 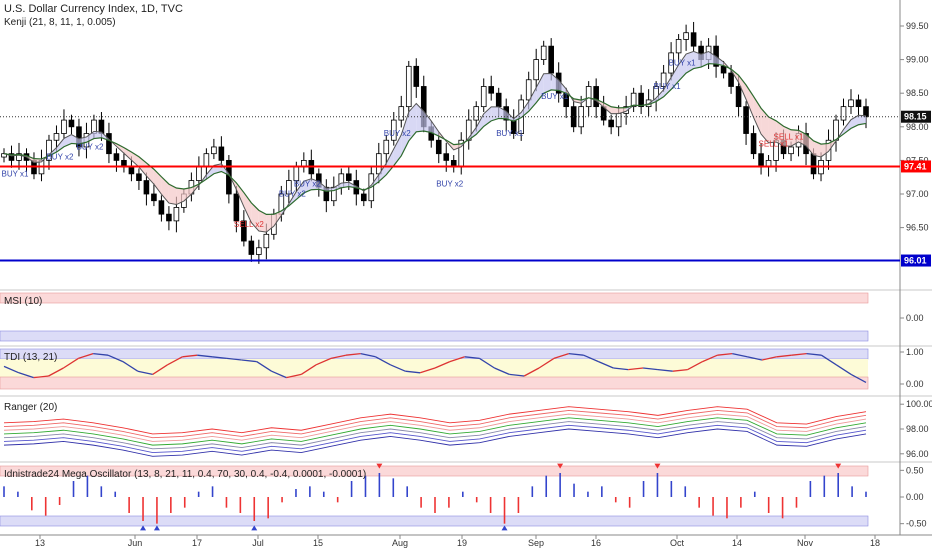 I want to click on price-tick-label: 96.50, so click(x=917, y=228).